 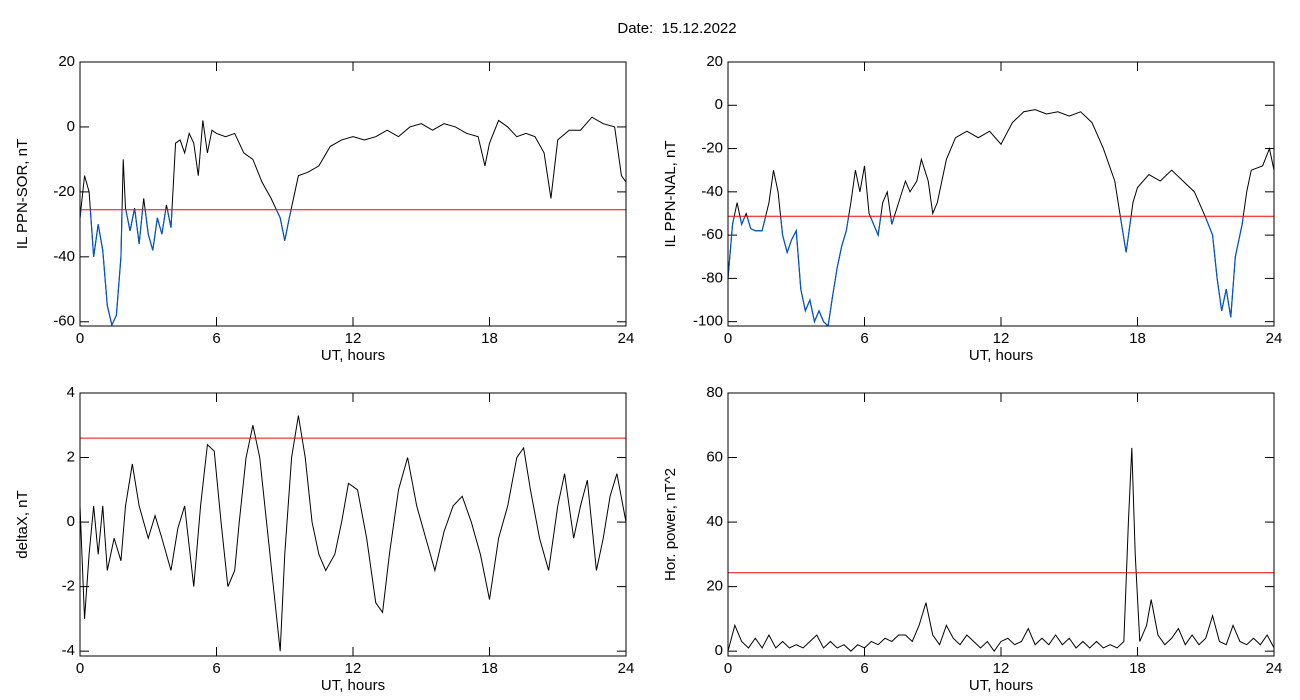 What do you see at coordinates (714, 457) in the screenshot?
I see `y-tick-label: 60` at bounding box center [714, 457].